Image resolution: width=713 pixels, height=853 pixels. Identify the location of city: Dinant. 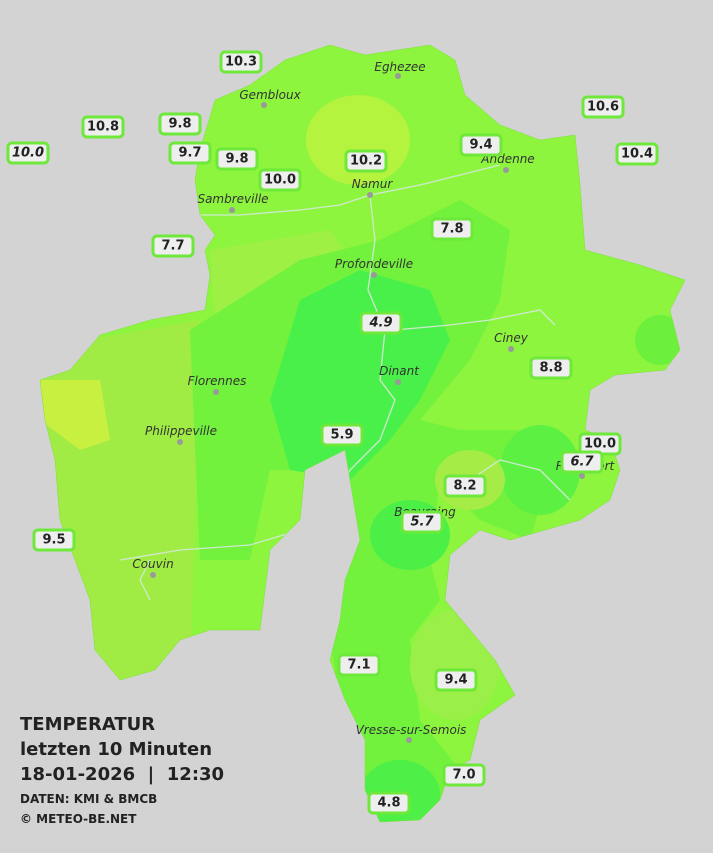
(399, 371).